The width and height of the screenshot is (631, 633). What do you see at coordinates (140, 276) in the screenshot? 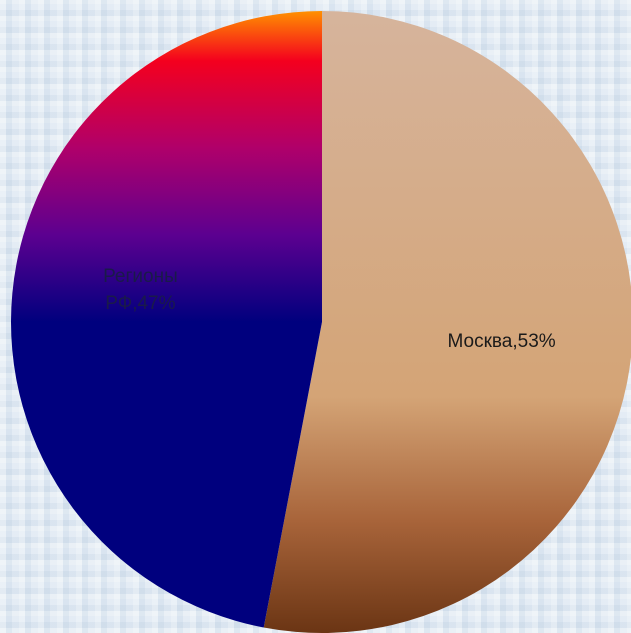
I see `pie-slice-label-line: Регионы` at bounding box center [140, 276].